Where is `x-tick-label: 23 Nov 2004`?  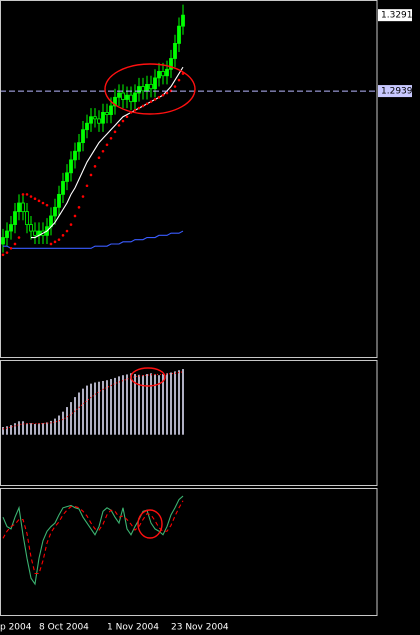
x-tick-label: 23 Nov 2004 is located at coordinates (200, 628).